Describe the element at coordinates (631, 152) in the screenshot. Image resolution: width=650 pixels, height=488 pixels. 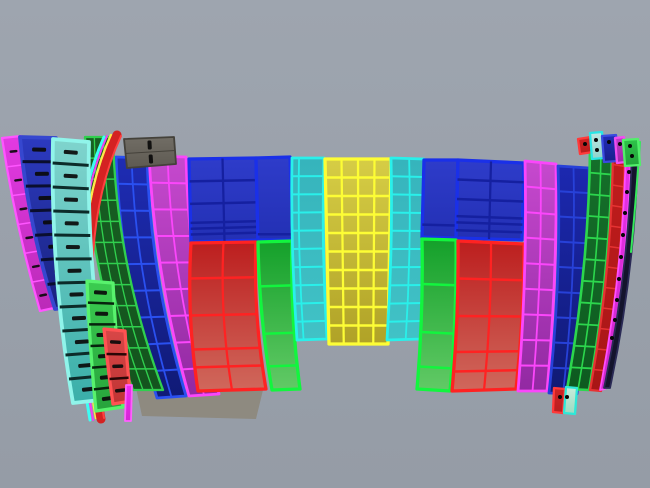
I see `tab-top-green` at that location.